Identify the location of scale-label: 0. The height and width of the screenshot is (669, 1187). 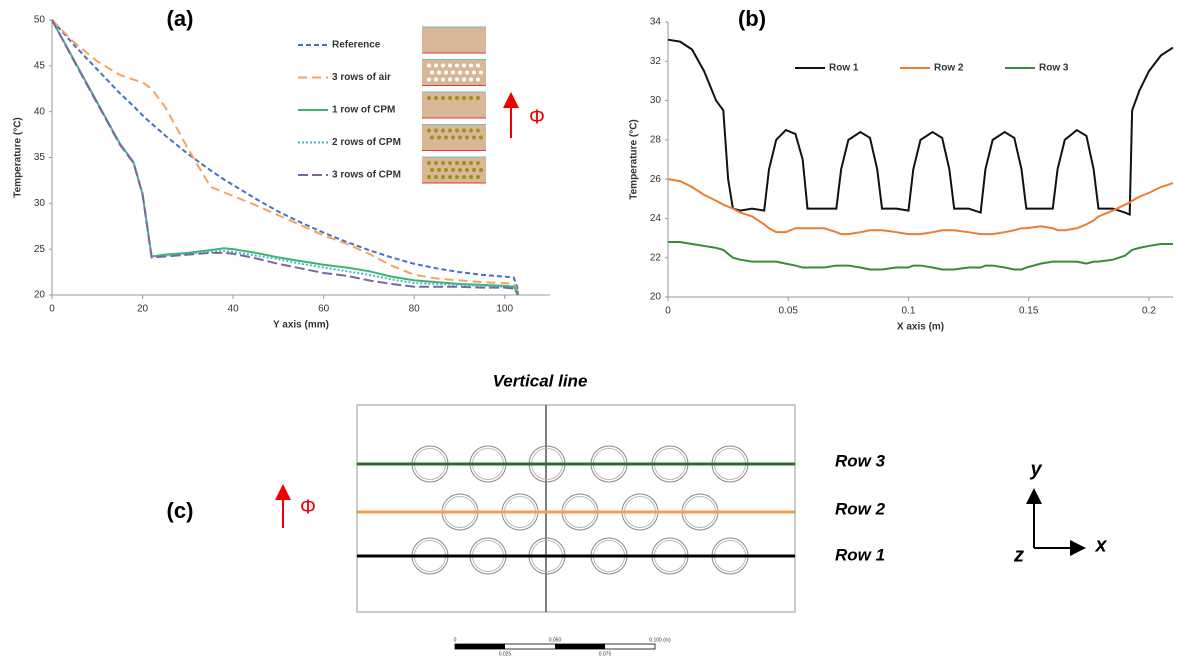
(455, 640).